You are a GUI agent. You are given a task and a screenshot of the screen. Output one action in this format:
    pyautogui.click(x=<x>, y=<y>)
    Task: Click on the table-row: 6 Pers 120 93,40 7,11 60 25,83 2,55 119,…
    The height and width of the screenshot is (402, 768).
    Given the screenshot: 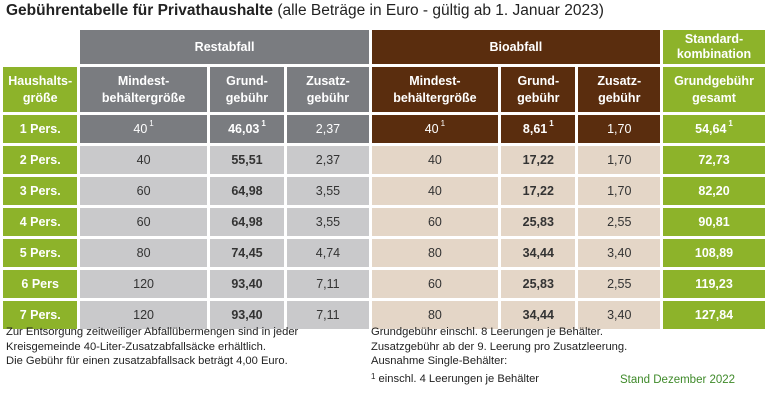 What is the action you would take?
    pyautogui.click(x=384, y=284)
    